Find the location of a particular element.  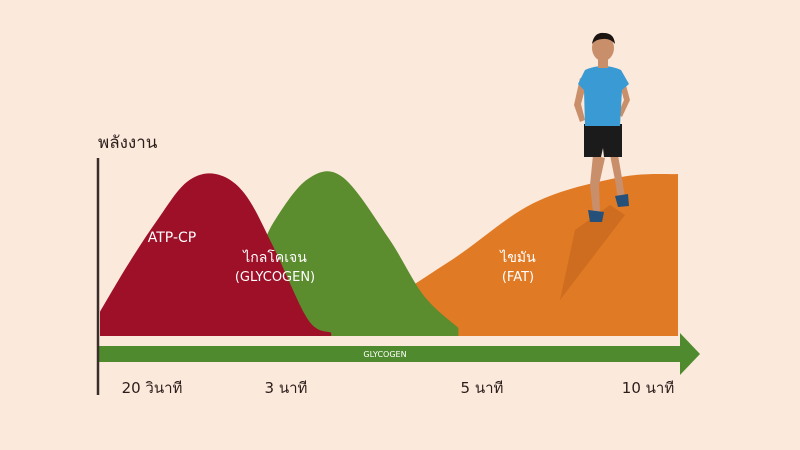

series-label-glycogen-sub: (GLYCOGEN) is located at coordinates (275, 277).